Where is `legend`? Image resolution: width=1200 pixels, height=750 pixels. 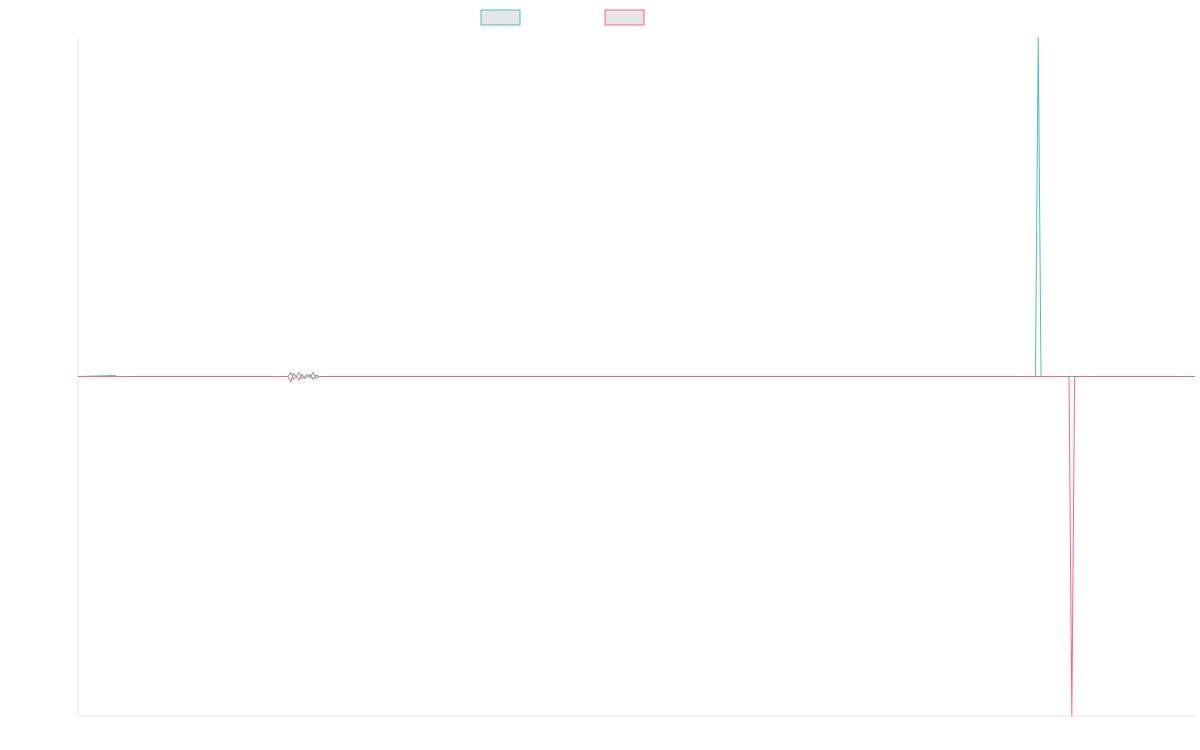
legend is located at coordinates (562, 17).